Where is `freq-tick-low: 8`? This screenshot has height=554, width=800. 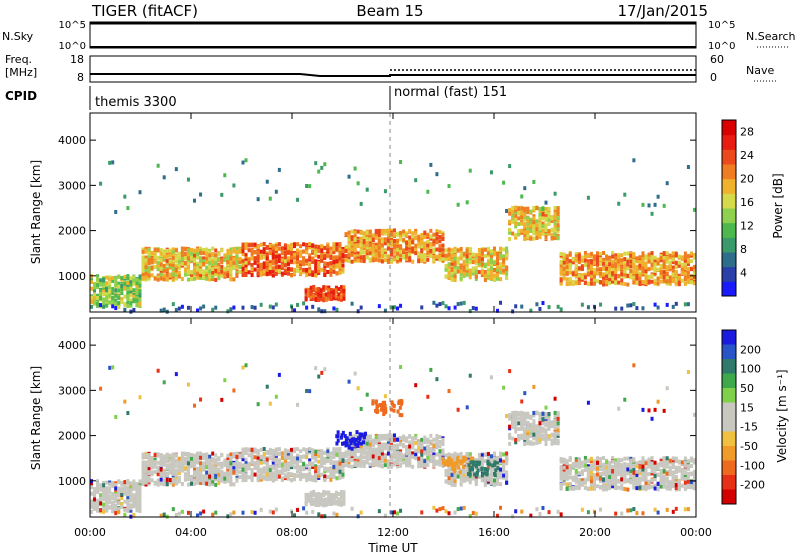 freq-tick-low: 8 is located at coordinates (80, 77).